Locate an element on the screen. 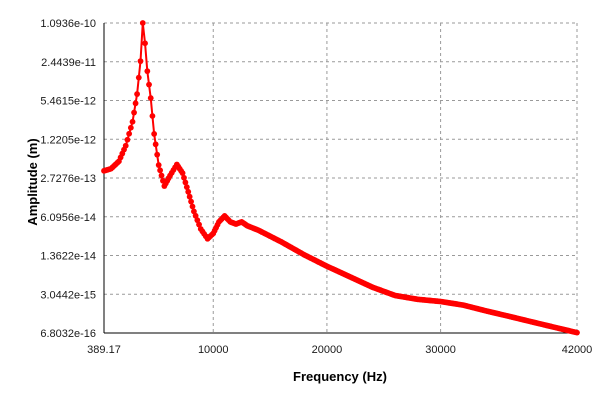  x-tick-label: 10000 is located at coordinates (213, 350).